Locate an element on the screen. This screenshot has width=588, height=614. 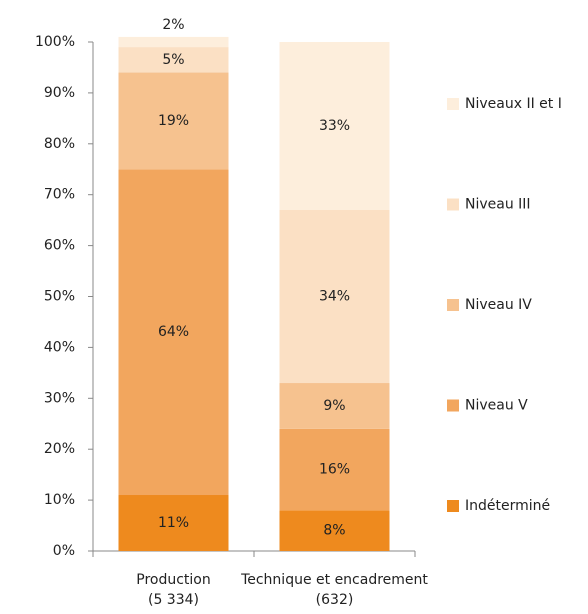
y-tick-label: 0% is located at coordinates (64, 551).